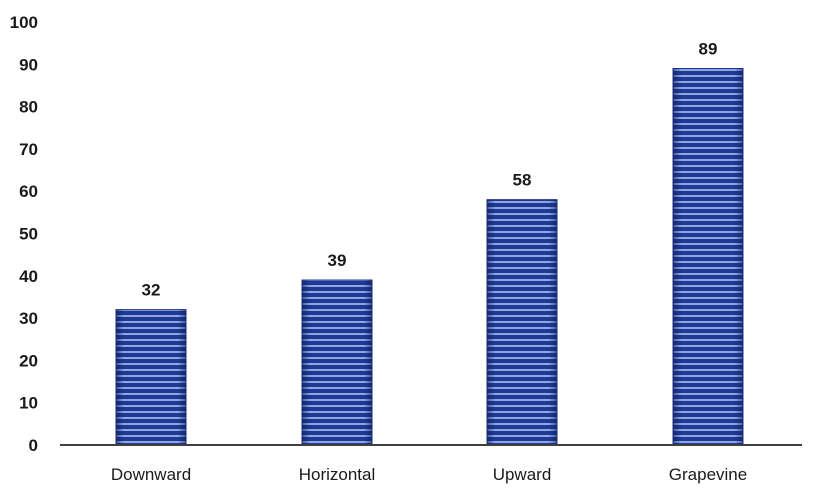 The image size is (827, 498). I want to click on y-tick-label: 80, so click(28, 107).